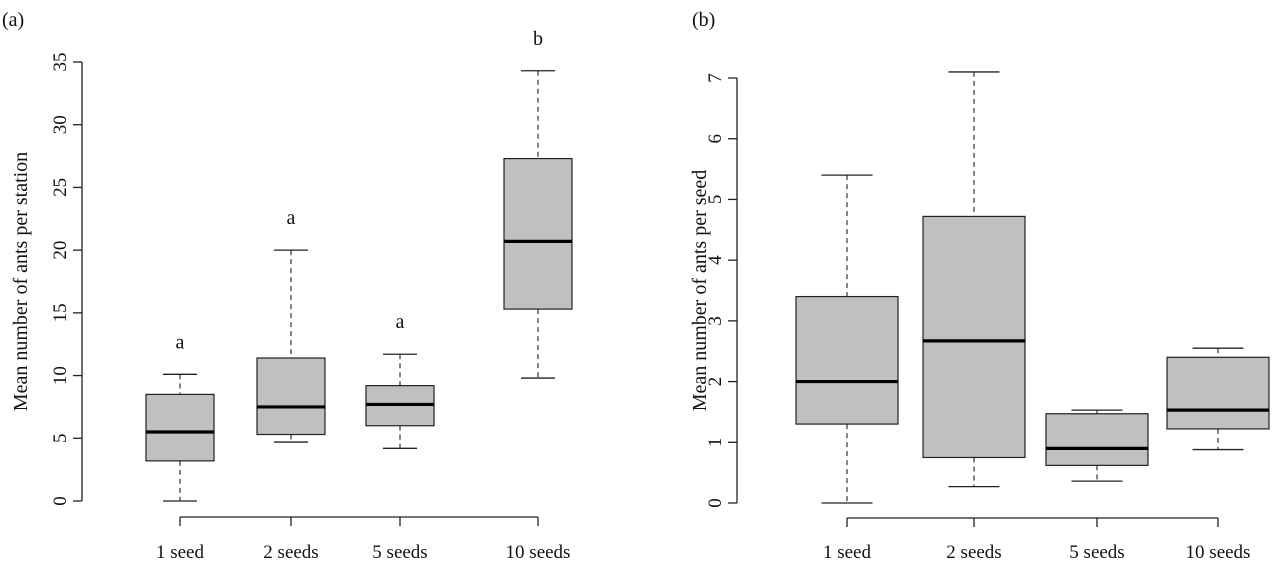 This screenshot has height=566, width=1286. What do you see at coordinates (715, 260) in the screenshot?
I see `y-tick-label: 4` at bounding box center [715, 260].